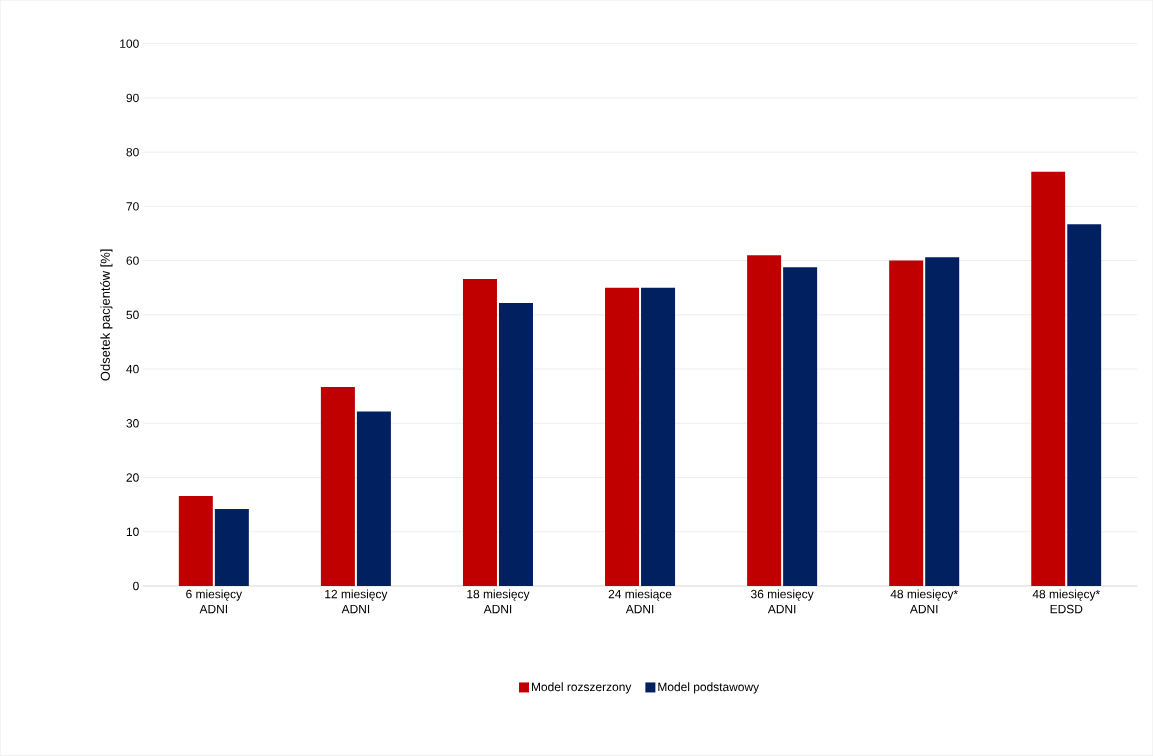 This screenshot has width=1153, height=756. Describe the element at coordinates (356, 601) in the screenshot. I see `x-tick-label: 12 miesięcy ADNI` at that location.